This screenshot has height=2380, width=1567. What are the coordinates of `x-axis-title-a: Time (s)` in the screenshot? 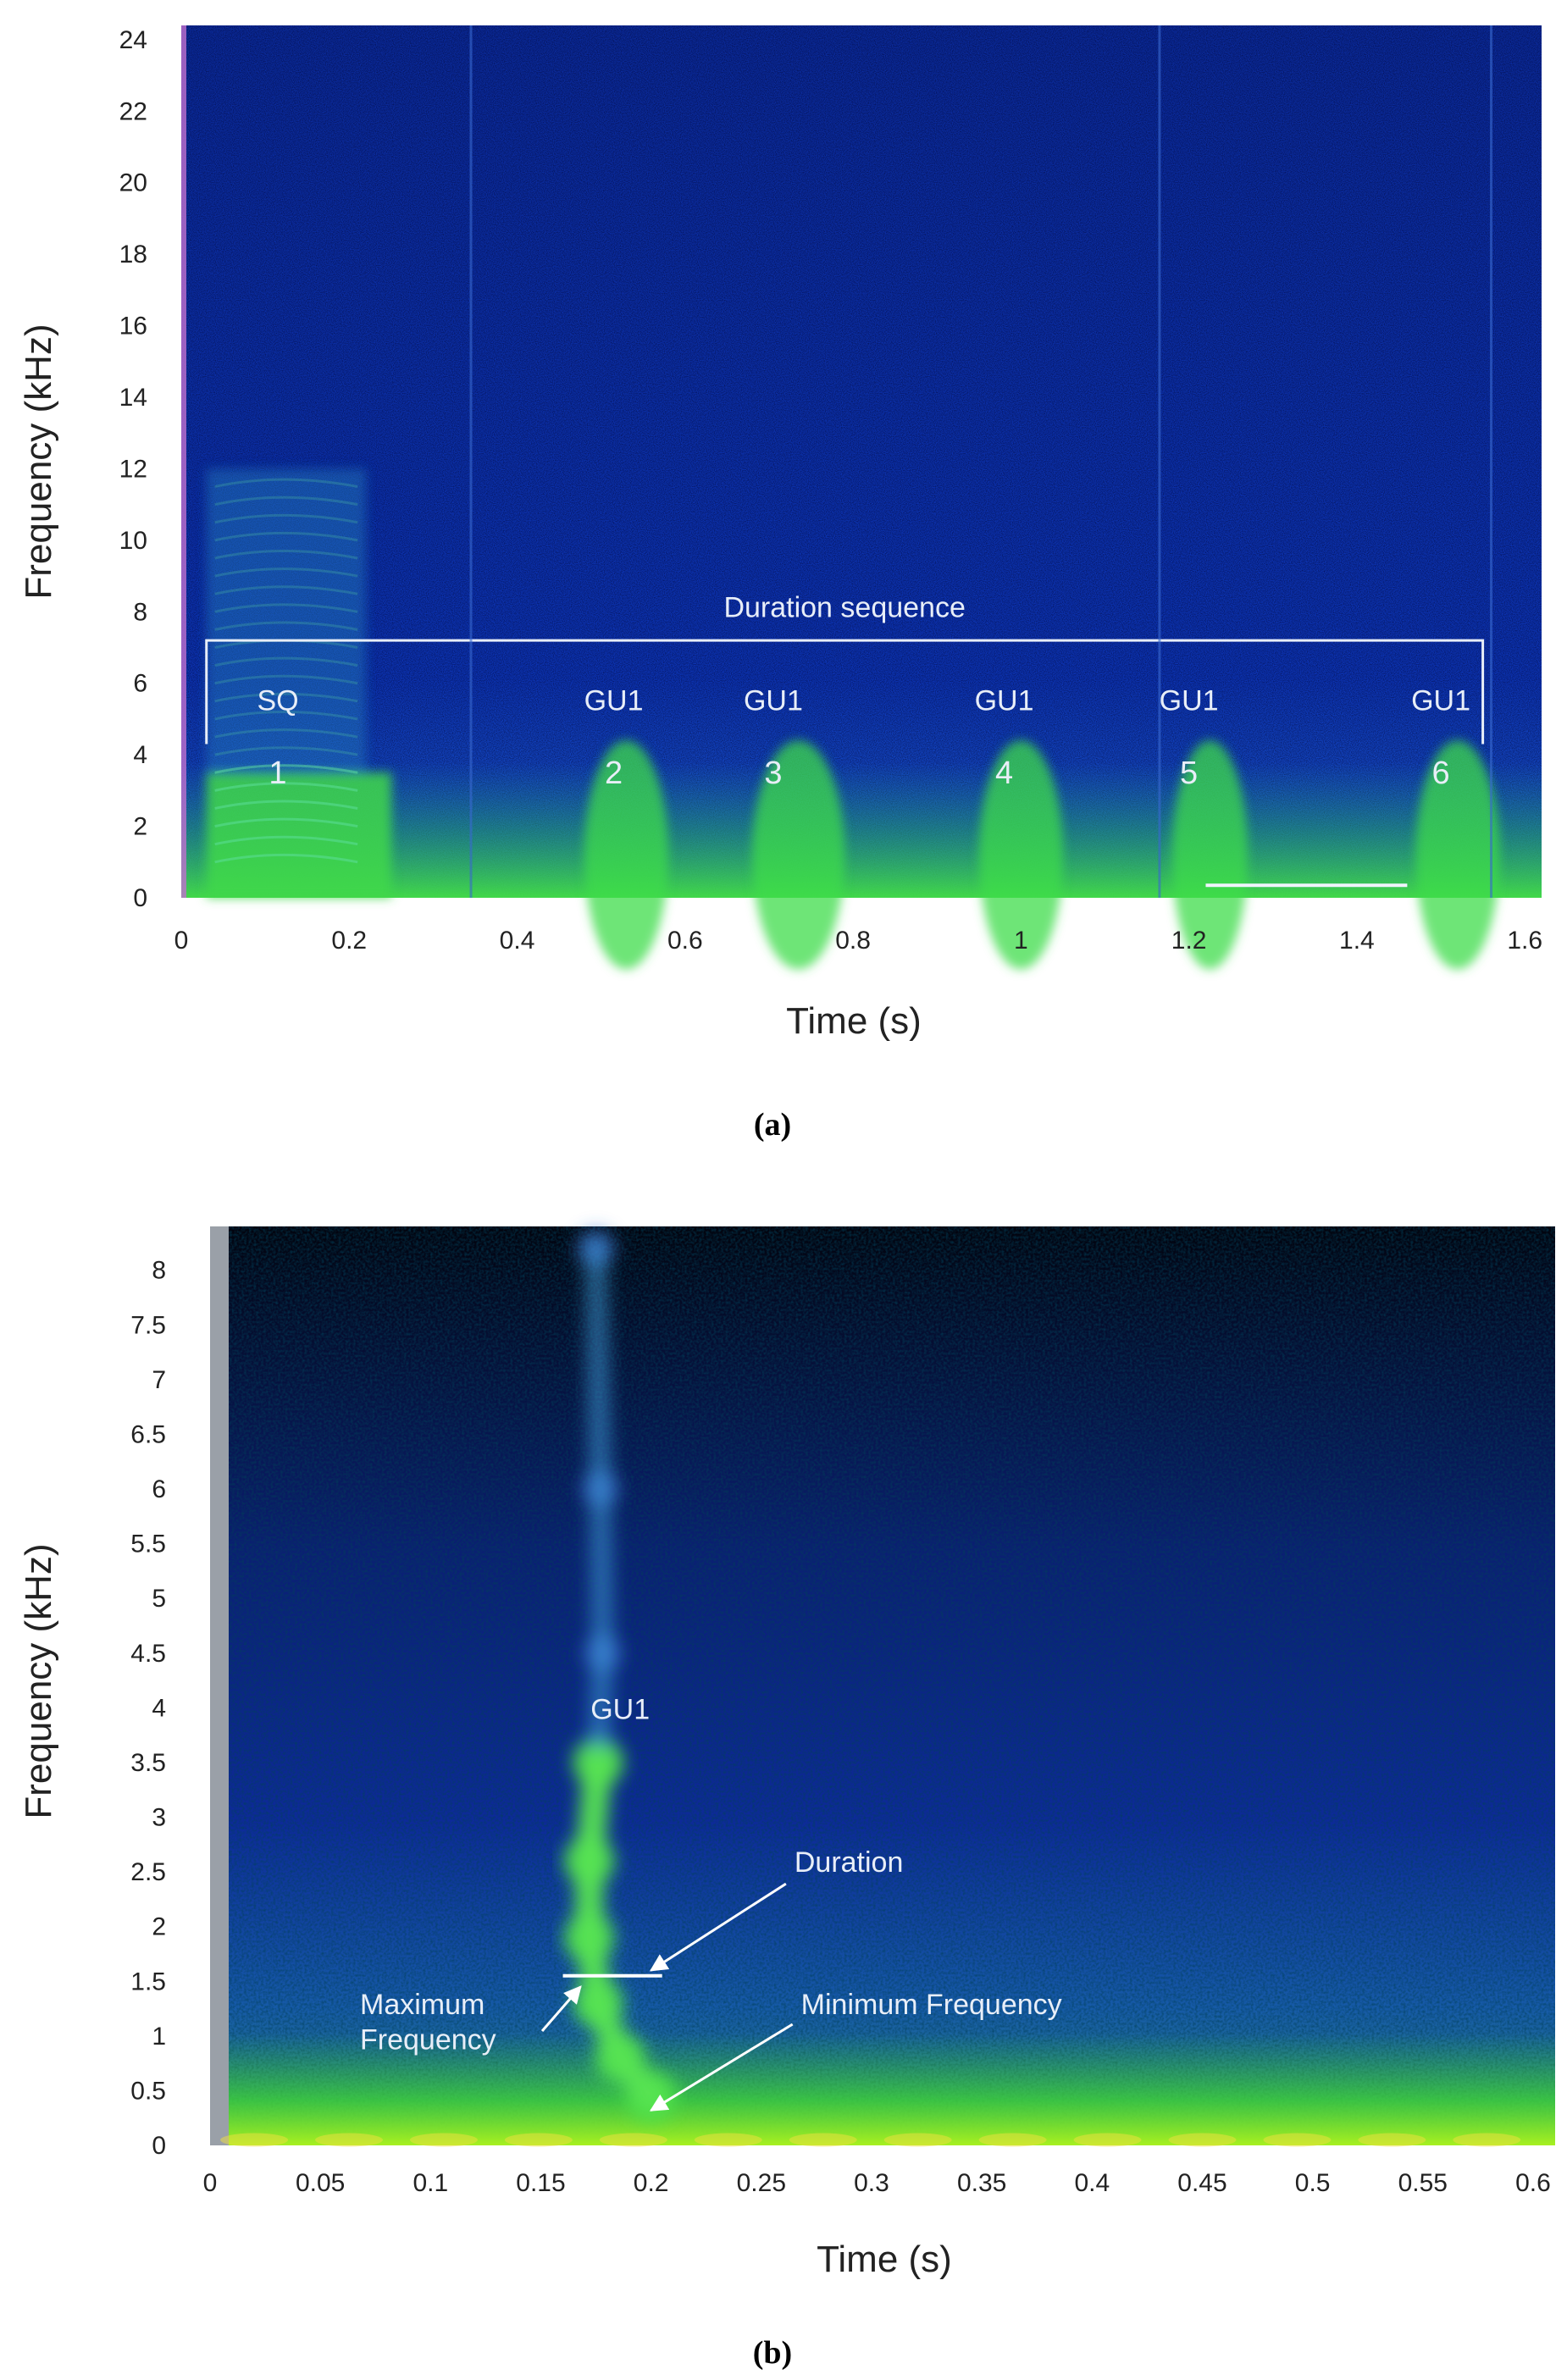 It's located at (854, 1021).